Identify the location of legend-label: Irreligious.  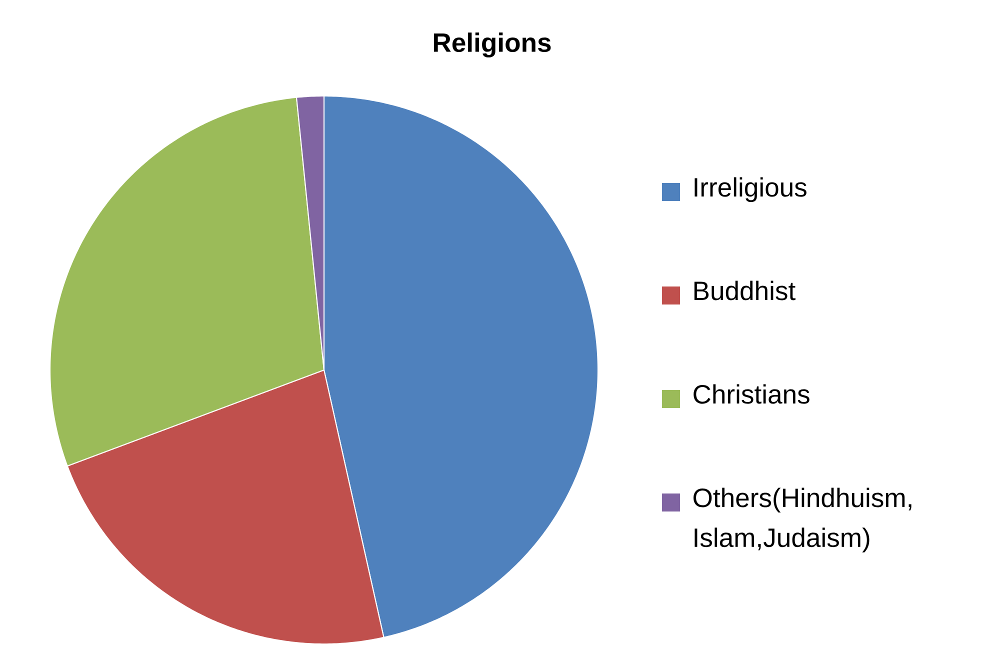
(750, 189).